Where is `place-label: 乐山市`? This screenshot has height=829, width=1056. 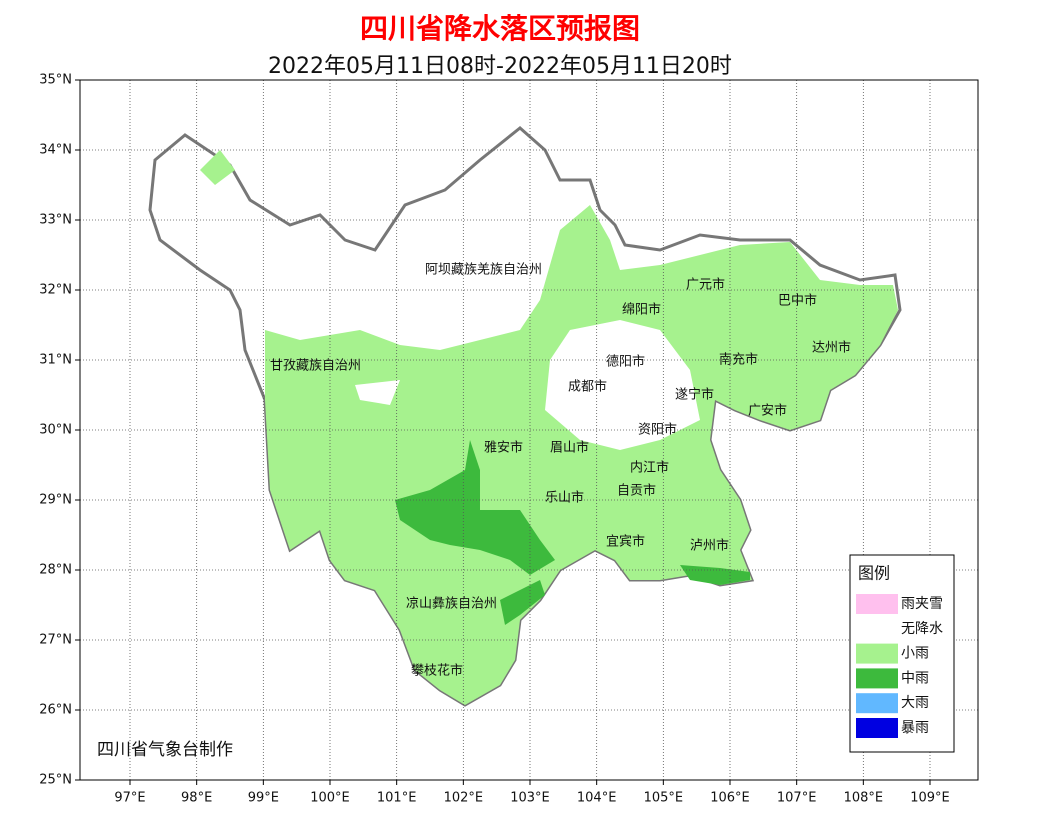
place-label: 乐山市 is located at coordinates (564, 498).